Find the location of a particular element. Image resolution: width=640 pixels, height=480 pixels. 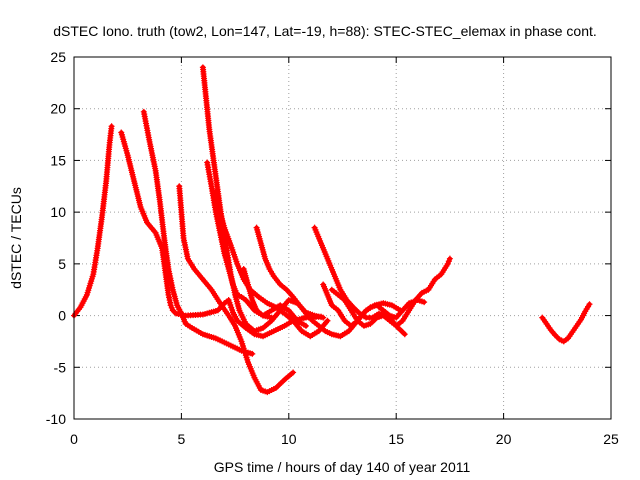

x-tick-label: 5 is located at coordinates (182, 439).